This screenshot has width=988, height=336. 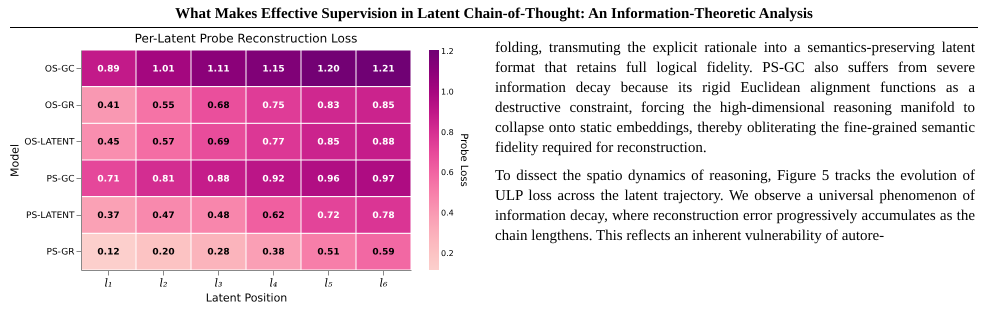 What do you see at coordinates (60, 179) in the screenshot?
I see `y-tick-label: PS-GC` at bounding box center [60, 179].